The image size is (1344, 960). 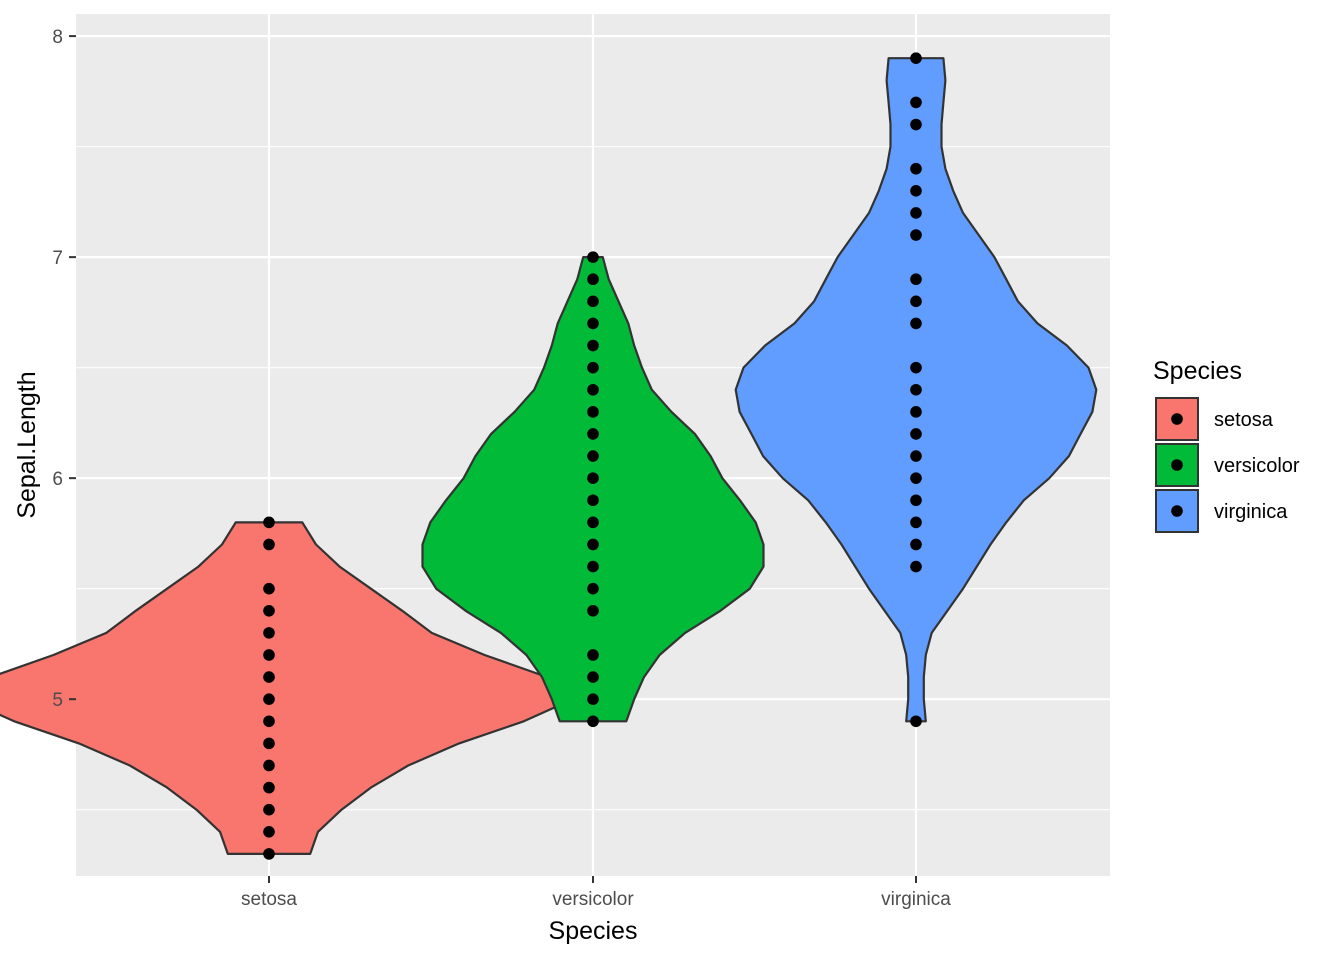 What do you see at coordinates (1197, 371) in the screenshot?
I see `legend-title: Species` at bounding box center [1197, 371].